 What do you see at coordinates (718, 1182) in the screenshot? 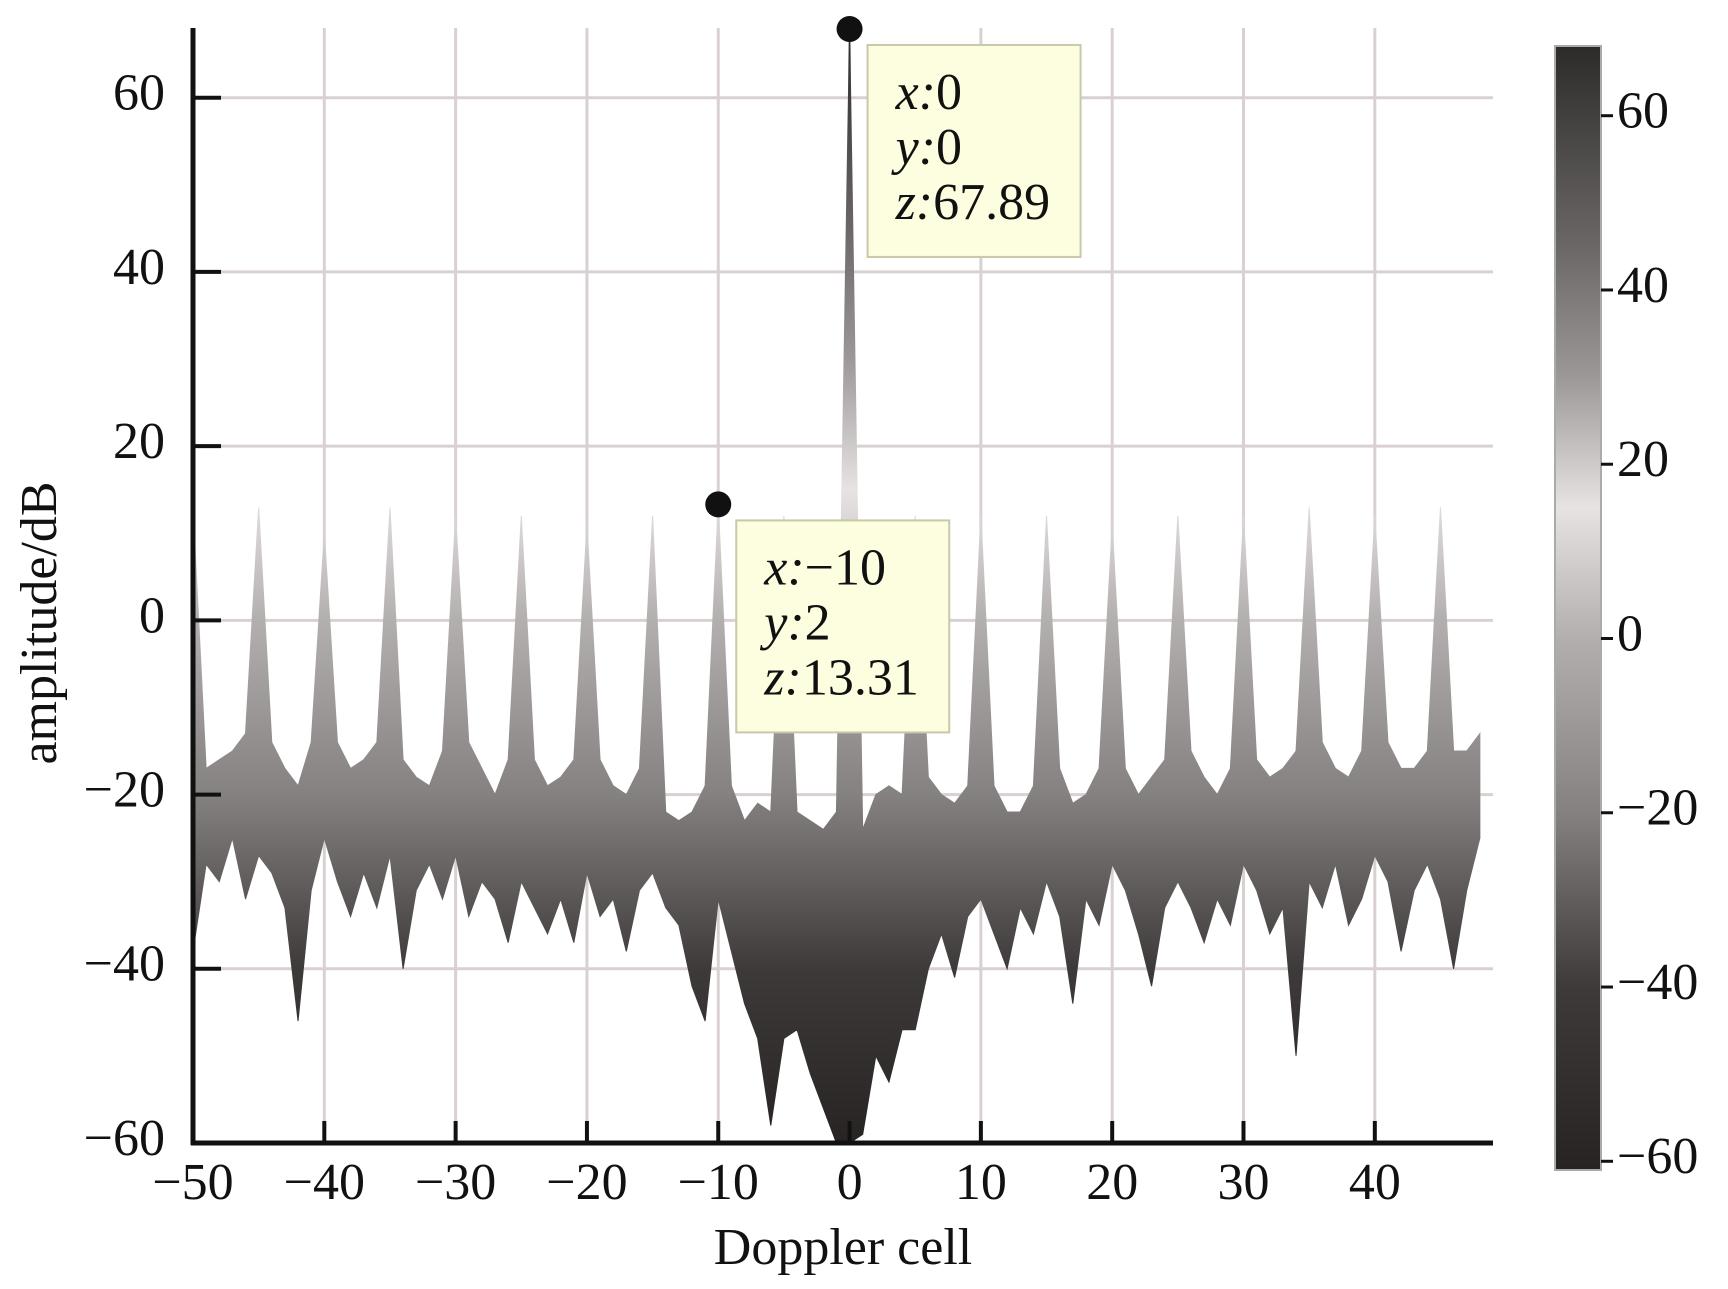
I see `x-tick-label: −10` at bounding box center [718, 1182].